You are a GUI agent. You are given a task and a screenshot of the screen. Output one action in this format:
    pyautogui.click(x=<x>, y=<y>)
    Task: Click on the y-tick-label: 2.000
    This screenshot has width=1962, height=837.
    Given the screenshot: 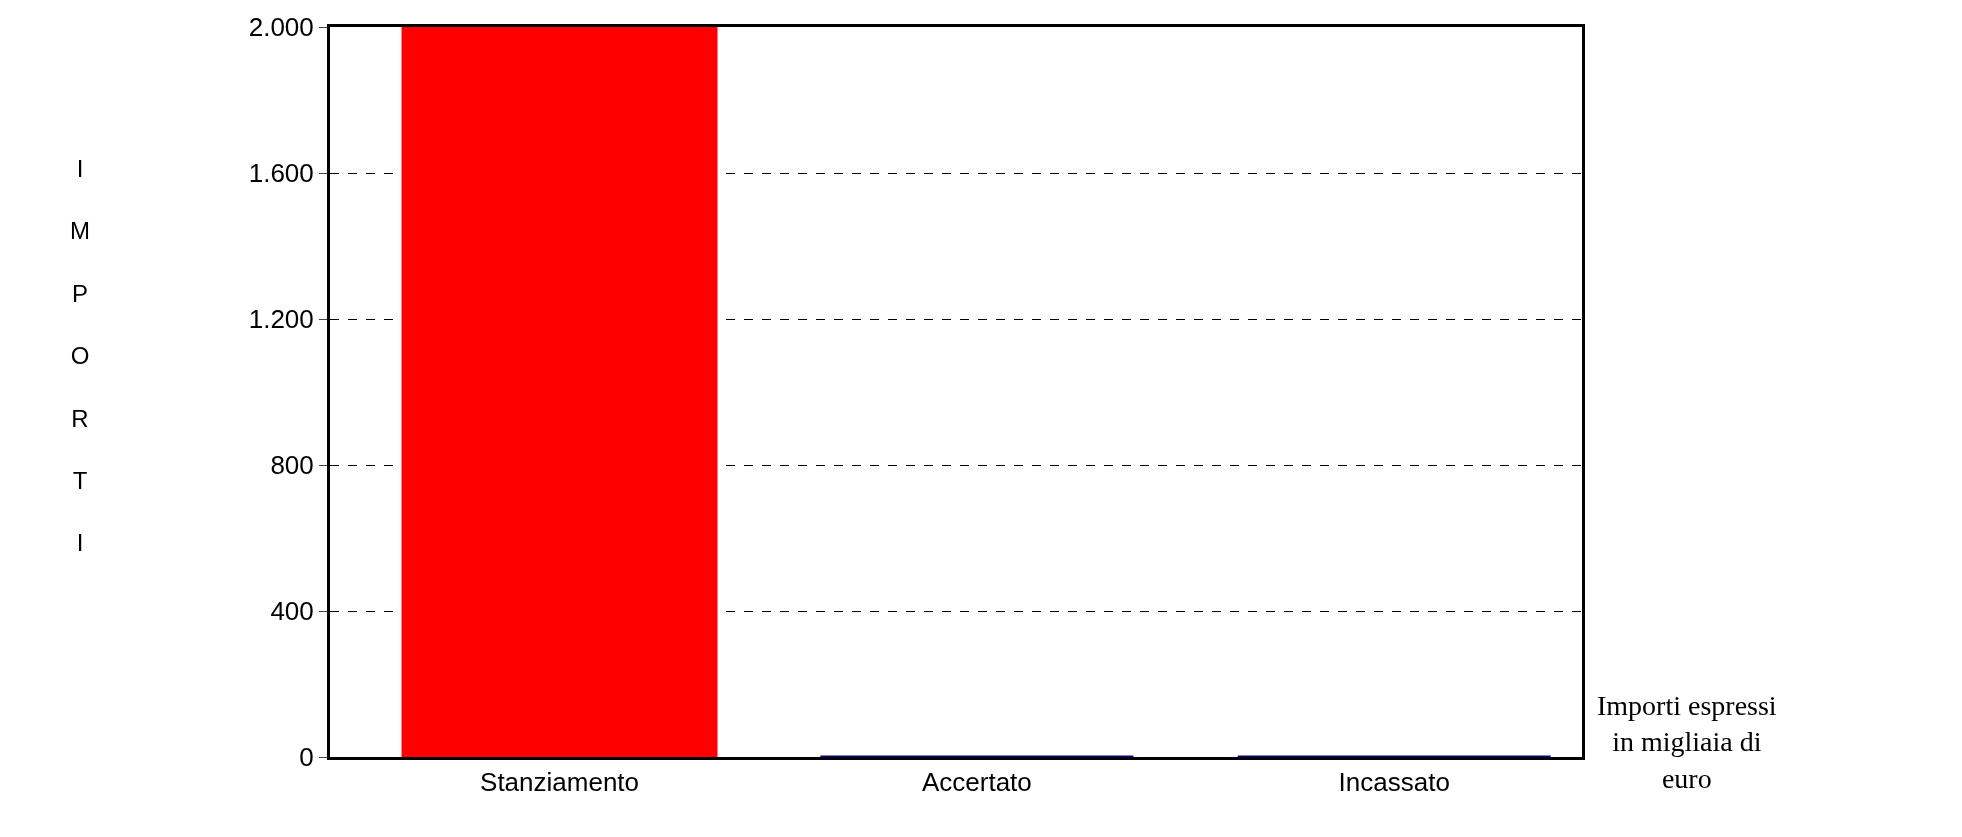 What is the action you would take?
    pyautogui.click(x=281, y=27)
    